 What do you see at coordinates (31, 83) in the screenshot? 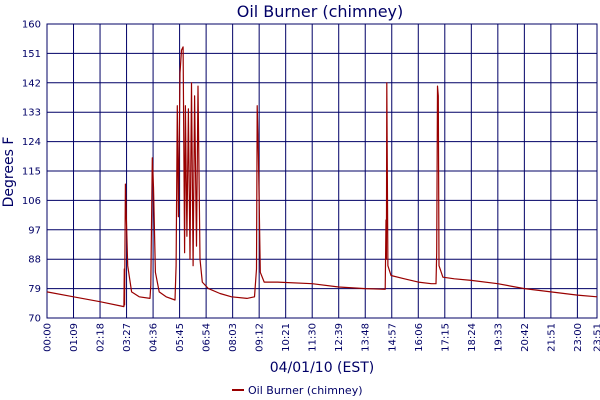
I see `y-tick-label: 142` at bounding box center [31, 83].